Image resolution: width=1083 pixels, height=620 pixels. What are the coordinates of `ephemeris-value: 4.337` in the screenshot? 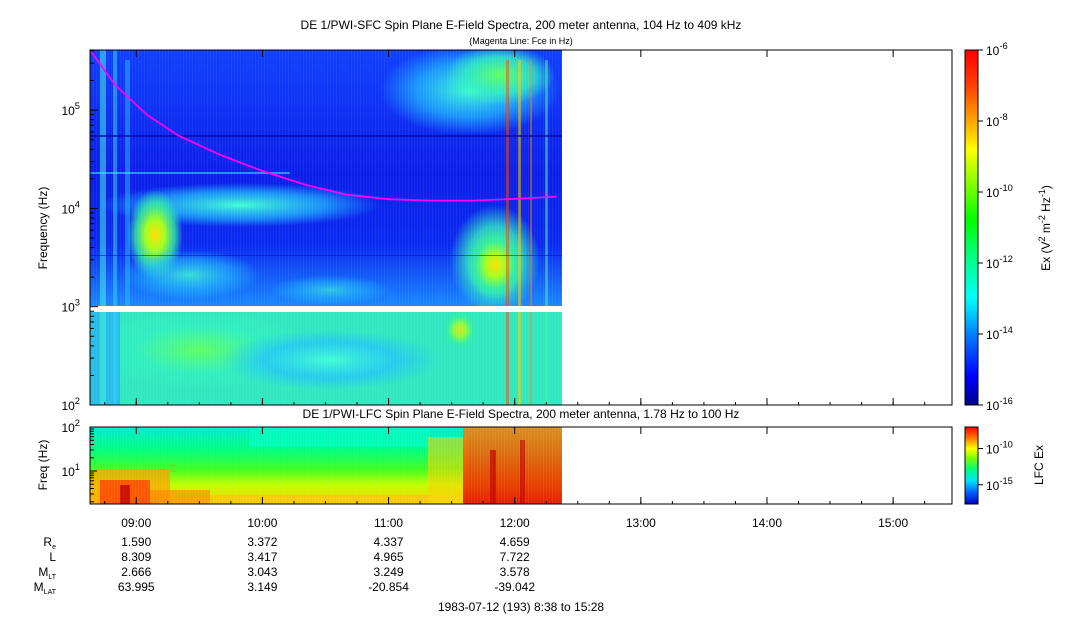 It's located at (389, 542).